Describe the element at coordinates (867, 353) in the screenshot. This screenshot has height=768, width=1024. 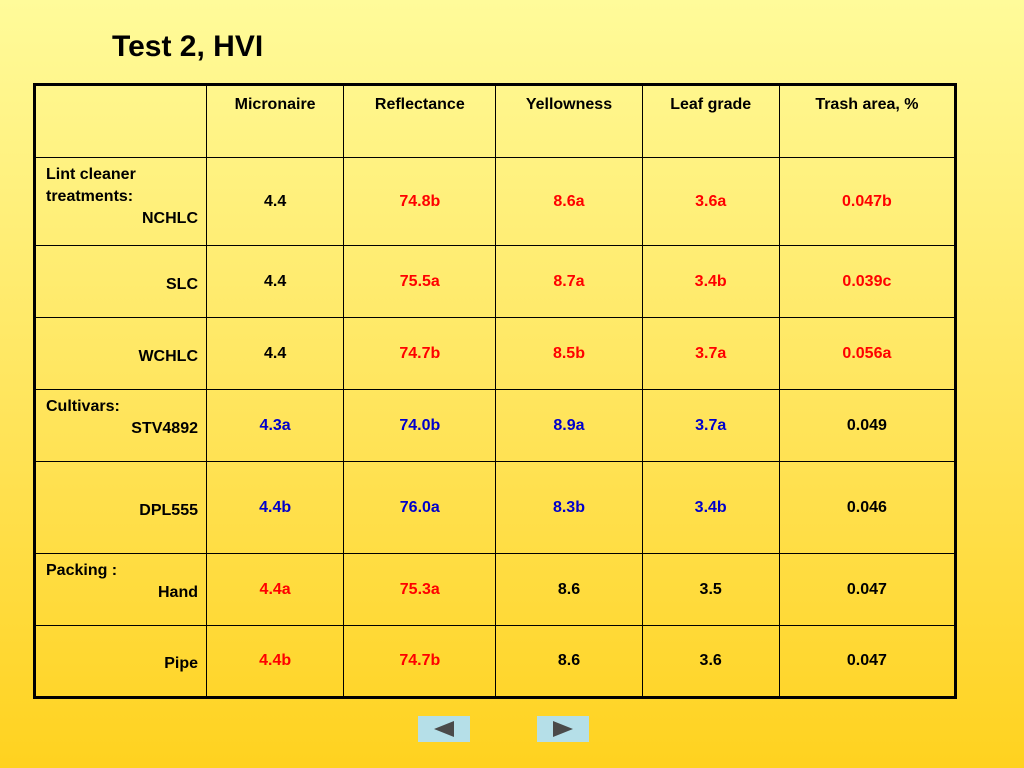
I see `table-cell: 0.056a` at that location.